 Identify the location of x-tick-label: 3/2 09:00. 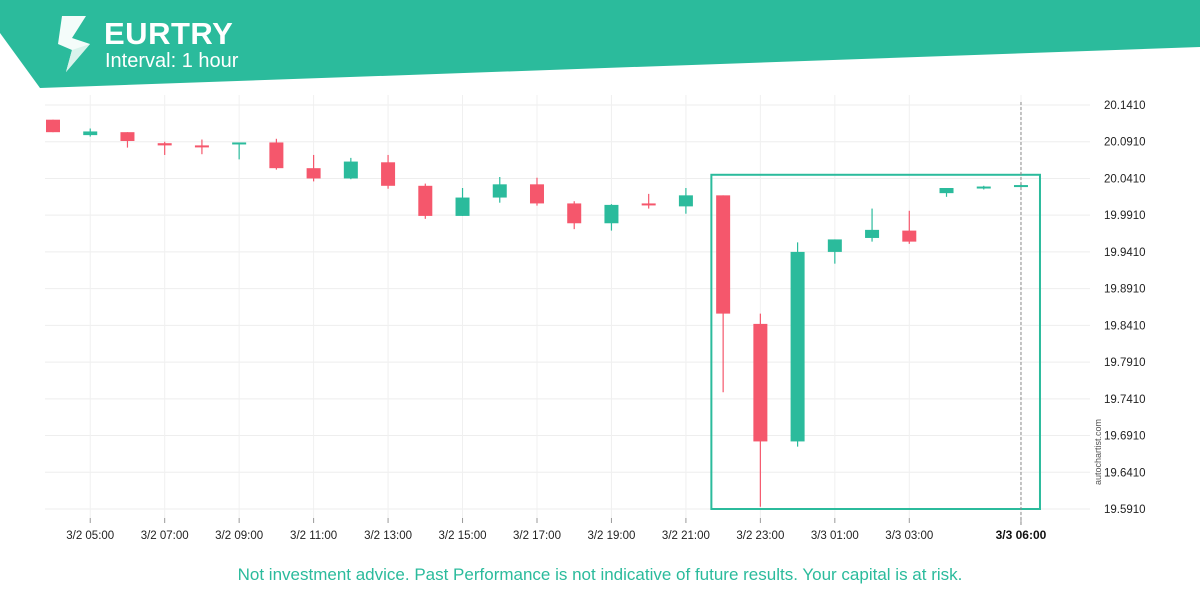
(239, 536).